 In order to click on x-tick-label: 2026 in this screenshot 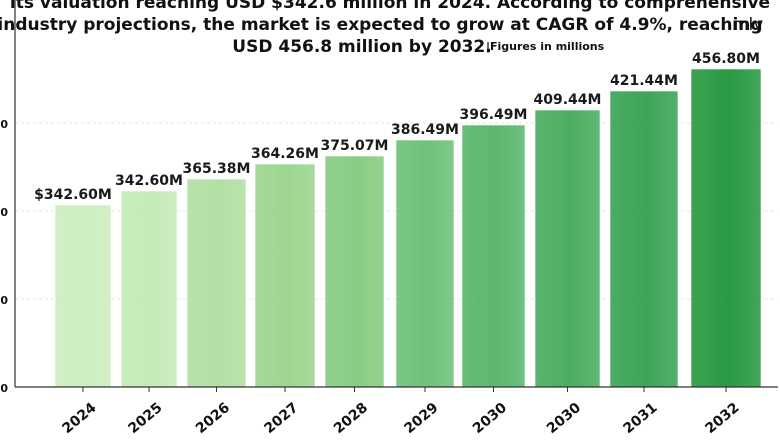, I will do `click(213, 418)`.